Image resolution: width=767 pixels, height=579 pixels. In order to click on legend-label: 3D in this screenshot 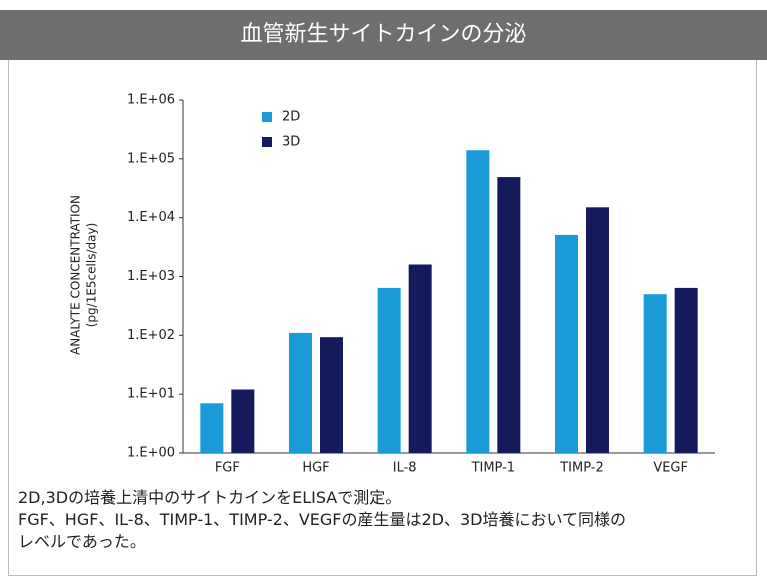, I will do `click(291, 142)`.